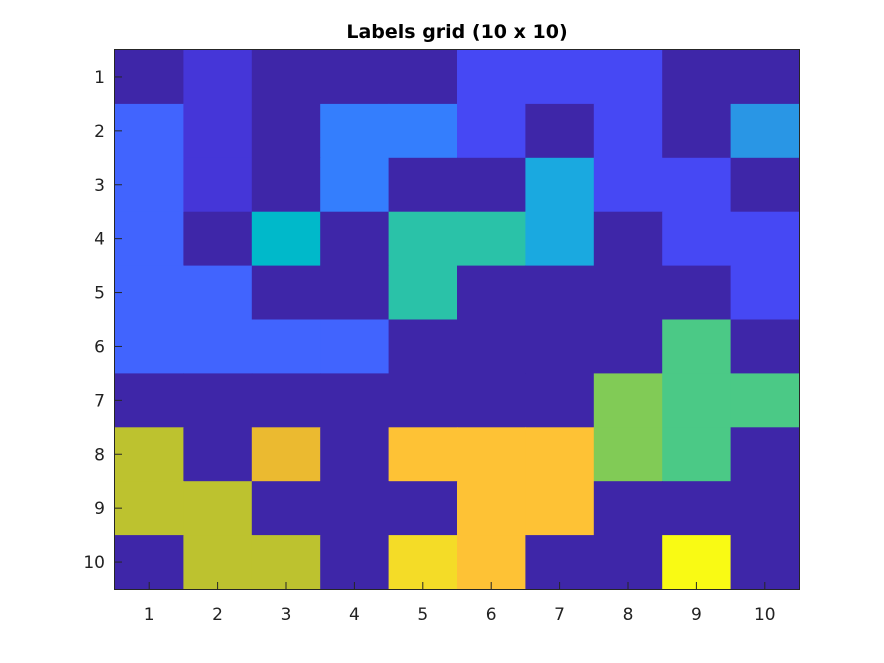  Describe the element at coordinates (491, 615) in the screenshot. I see `x-tick-label: 6` at that location.